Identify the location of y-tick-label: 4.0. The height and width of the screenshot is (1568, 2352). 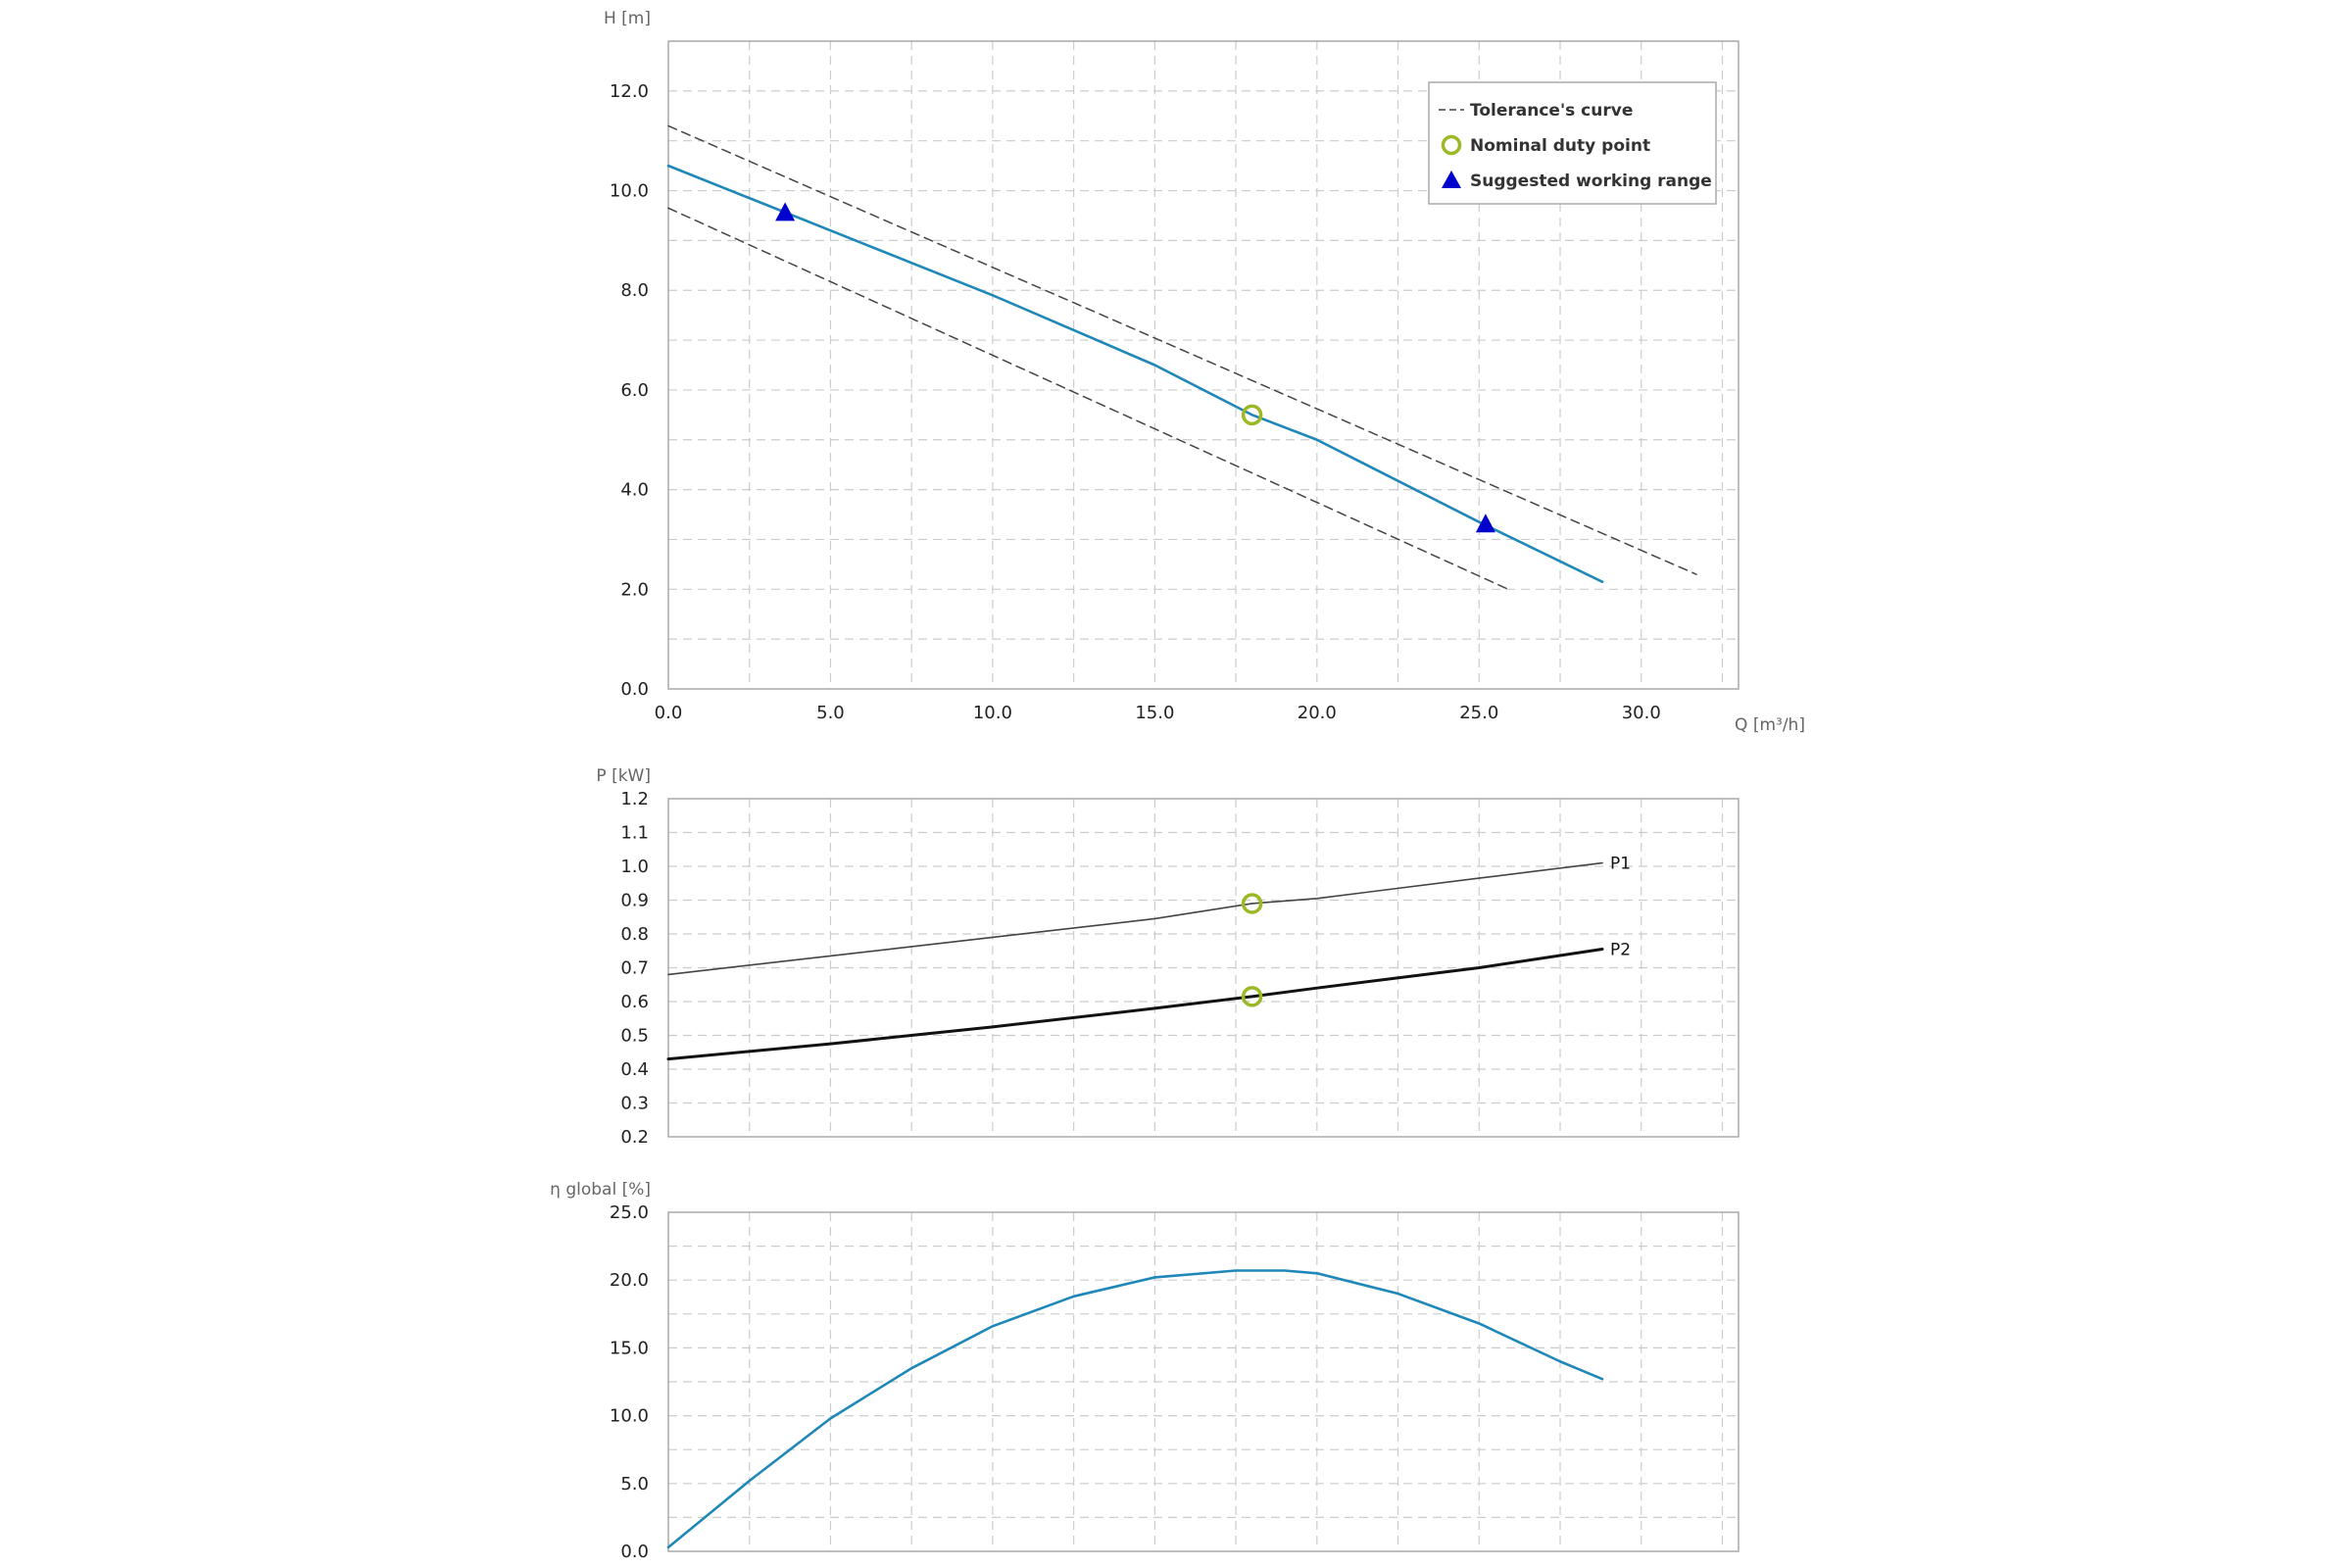
(634, 490).